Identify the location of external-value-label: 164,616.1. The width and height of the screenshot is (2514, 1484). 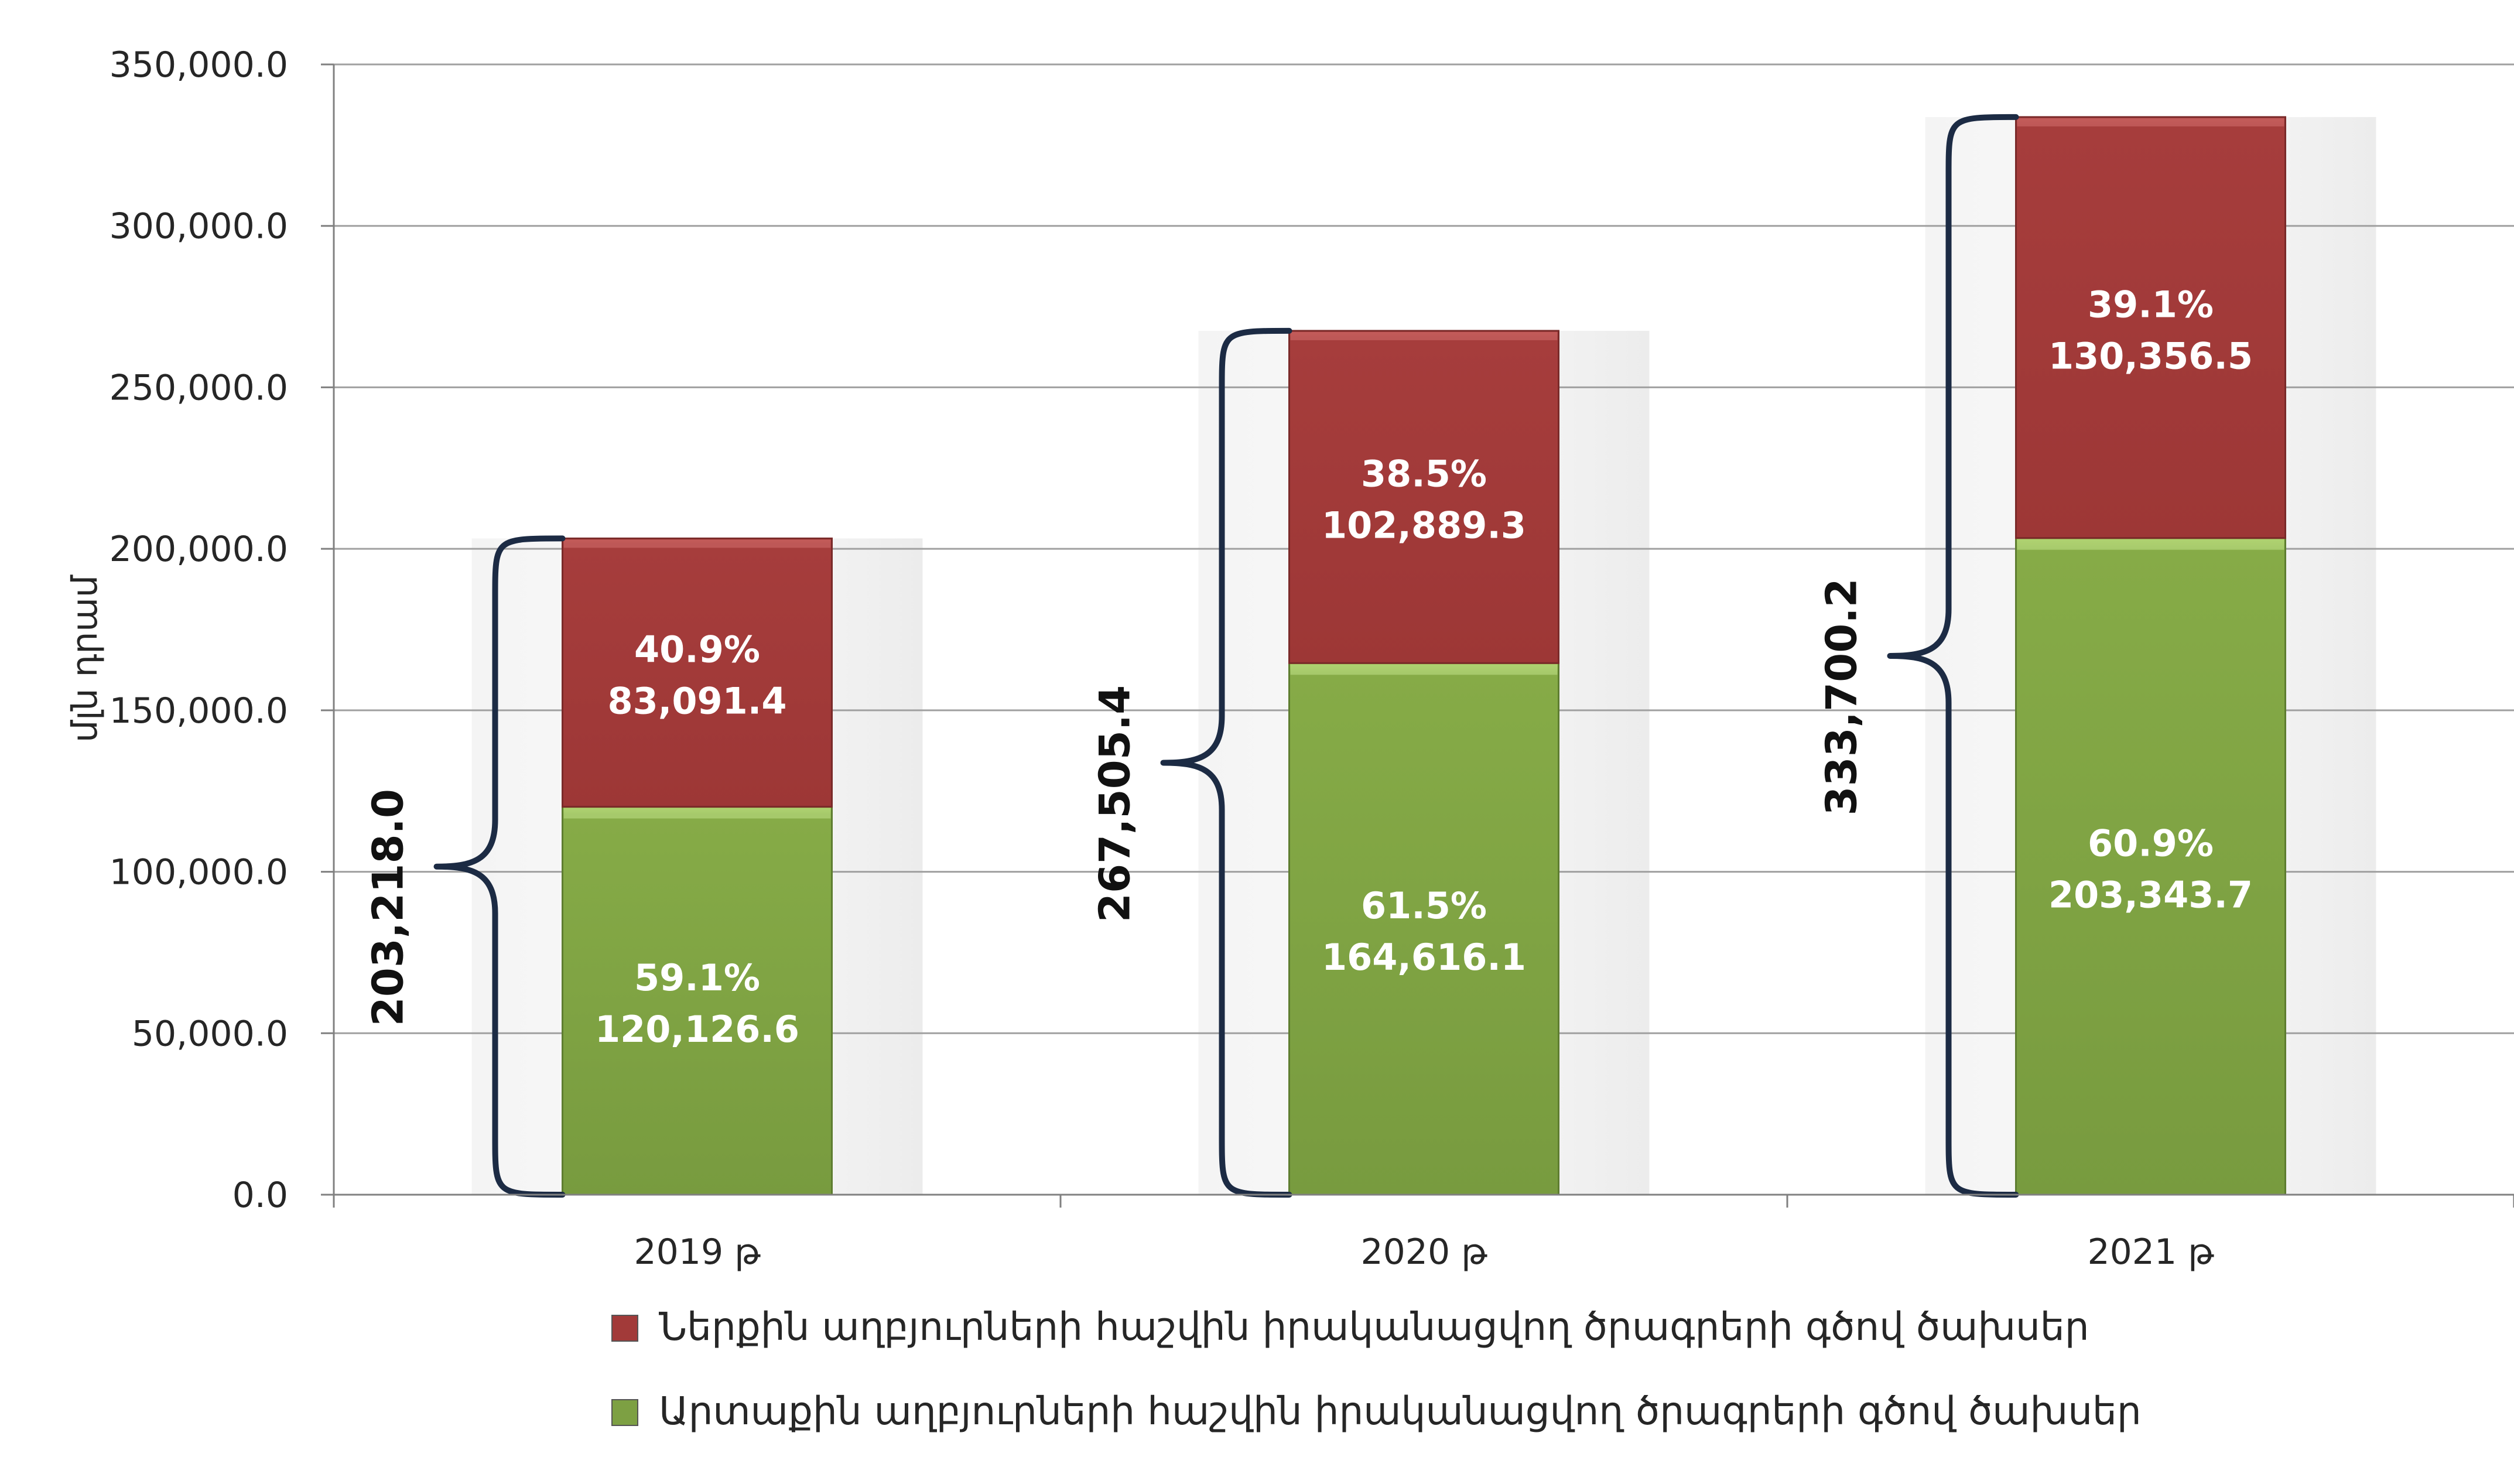
(1424, 957).